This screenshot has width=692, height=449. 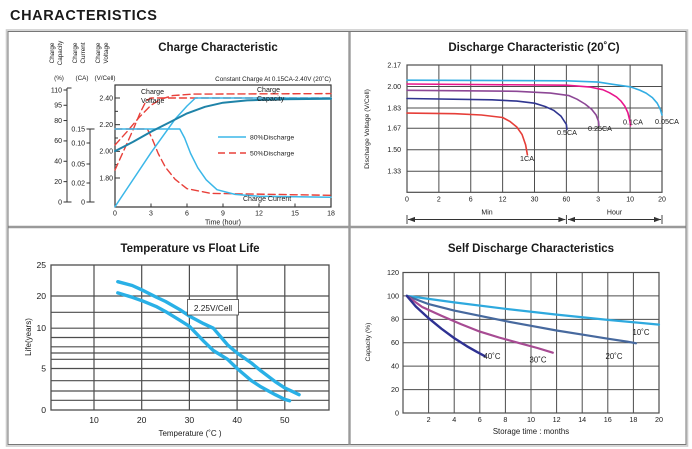 What do you see at coordinates (608, 419) in the screenshot?
I see `tick-label: 16` at bounding box center [608, 419].